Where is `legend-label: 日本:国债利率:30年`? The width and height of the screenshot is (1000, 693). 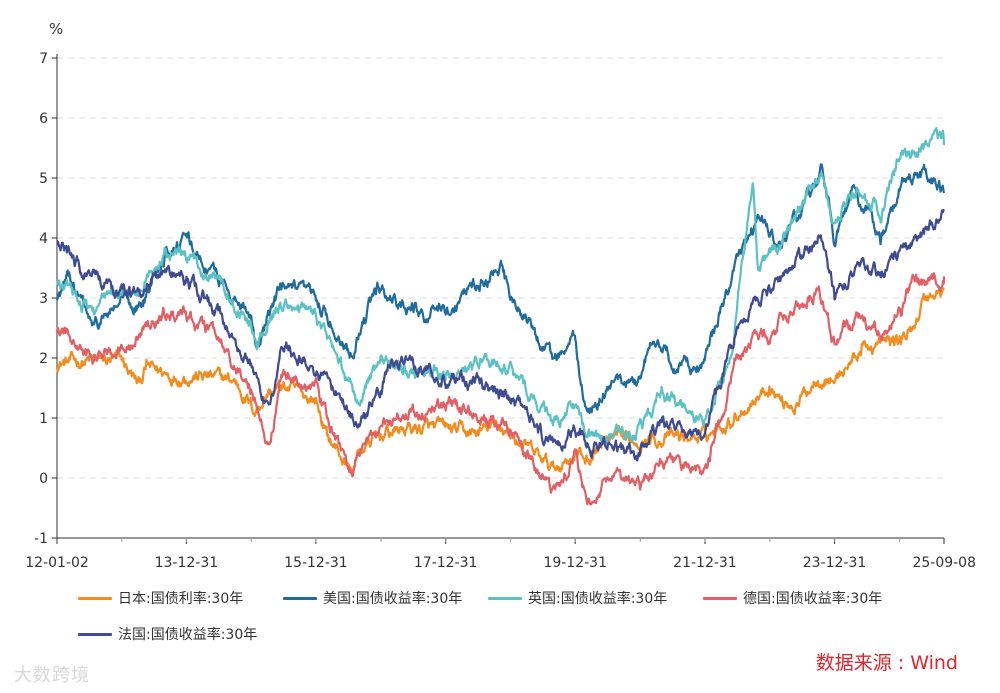
legend-label: 日本:国债利率:30年 is located at coordinates (181, 599).